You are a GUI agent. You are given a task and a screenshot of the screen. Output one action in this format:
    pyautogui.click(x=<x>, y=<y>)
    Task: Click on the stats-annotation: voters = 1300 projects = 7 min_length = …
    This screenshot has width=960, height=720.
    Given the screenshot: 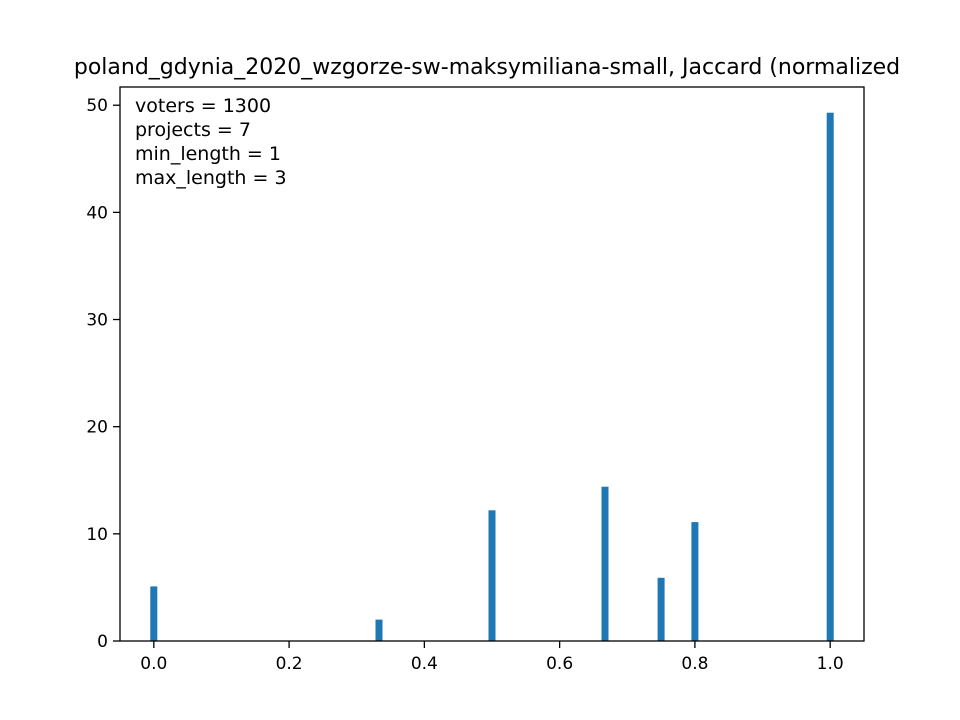 What is the action you would take?
    pyautogui.click(x=211, y=142)
    